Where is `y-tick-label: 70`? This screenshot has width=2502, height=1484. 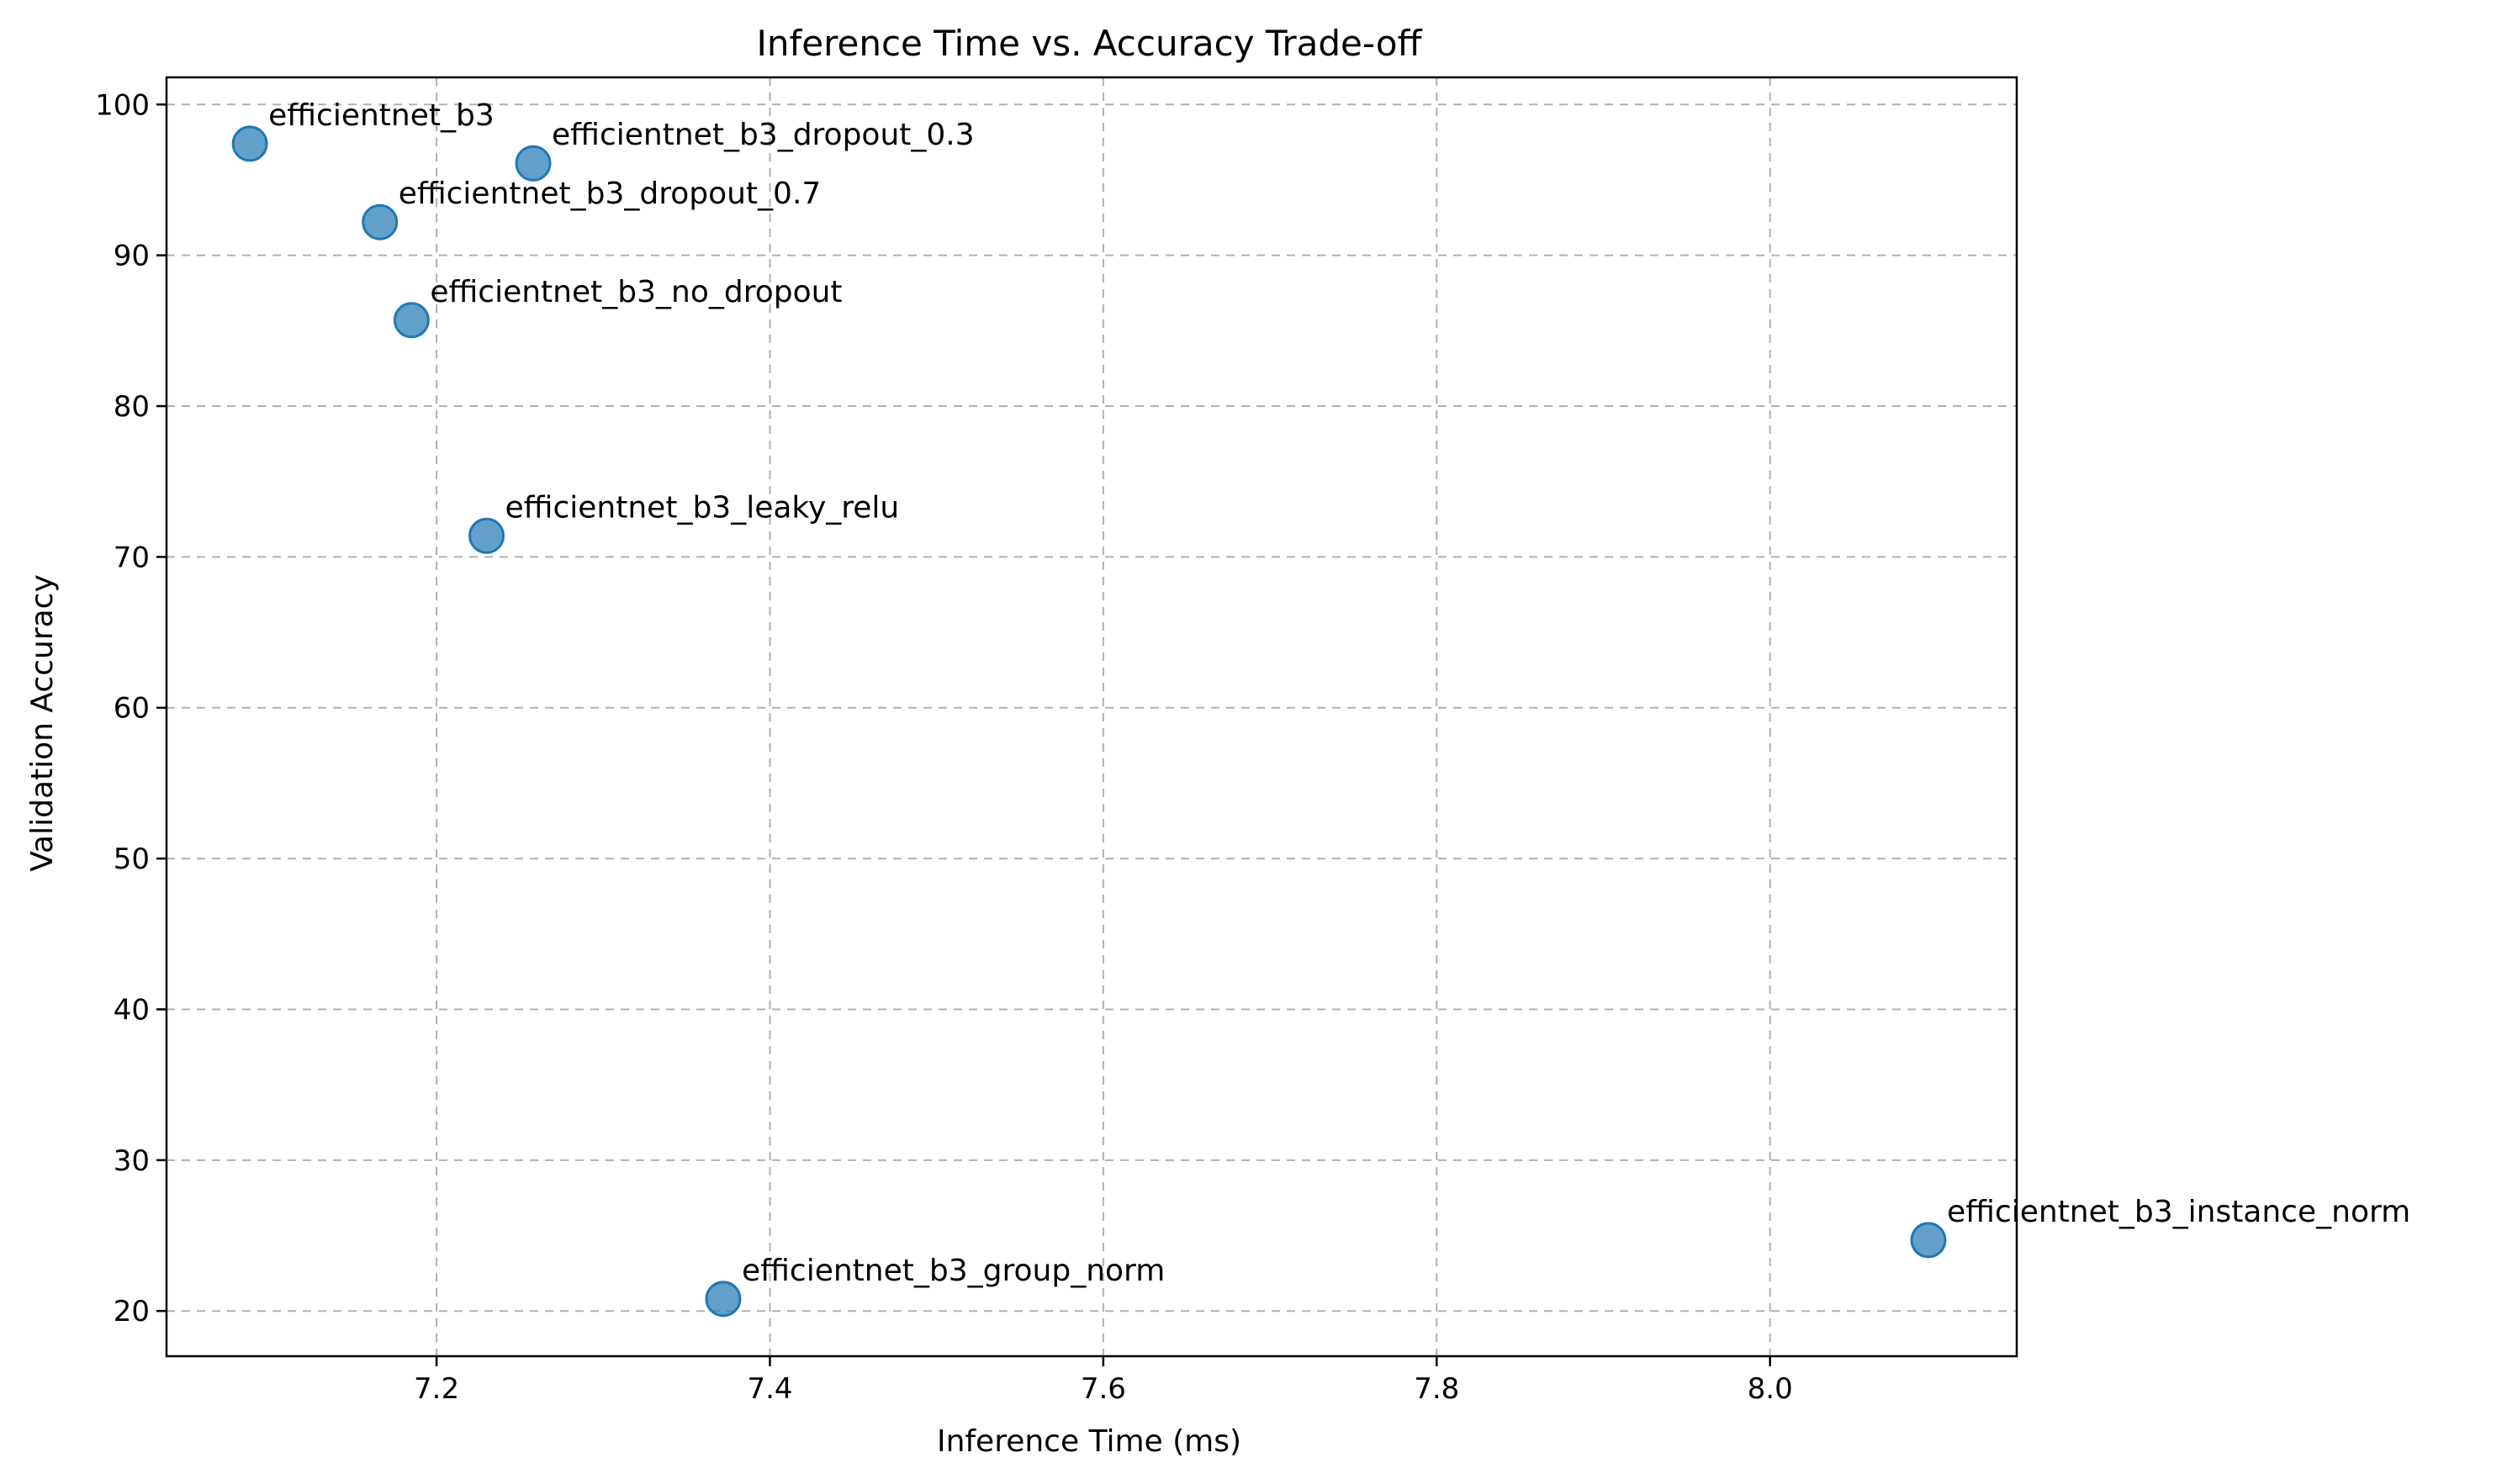
y-tick-label: 70 is located at coordinates (132, 557).